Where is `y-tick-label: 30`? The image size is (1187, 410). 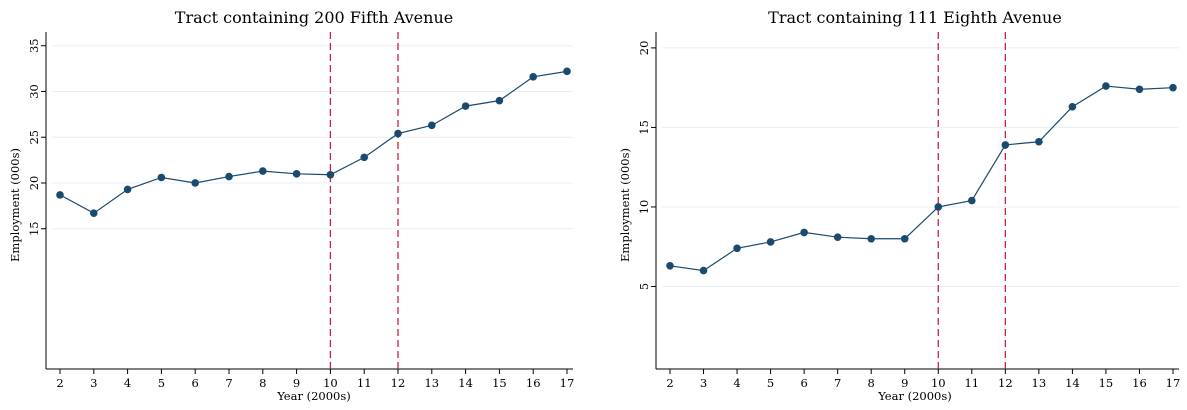 y-tick-label: 30 is located at coordinates (34, 91).